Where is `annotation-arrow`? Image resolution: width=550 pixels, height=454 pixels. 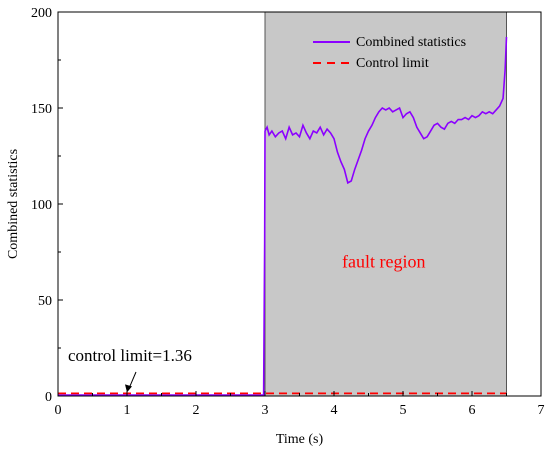
annotation-arrow is located at coordinates (132, 380).